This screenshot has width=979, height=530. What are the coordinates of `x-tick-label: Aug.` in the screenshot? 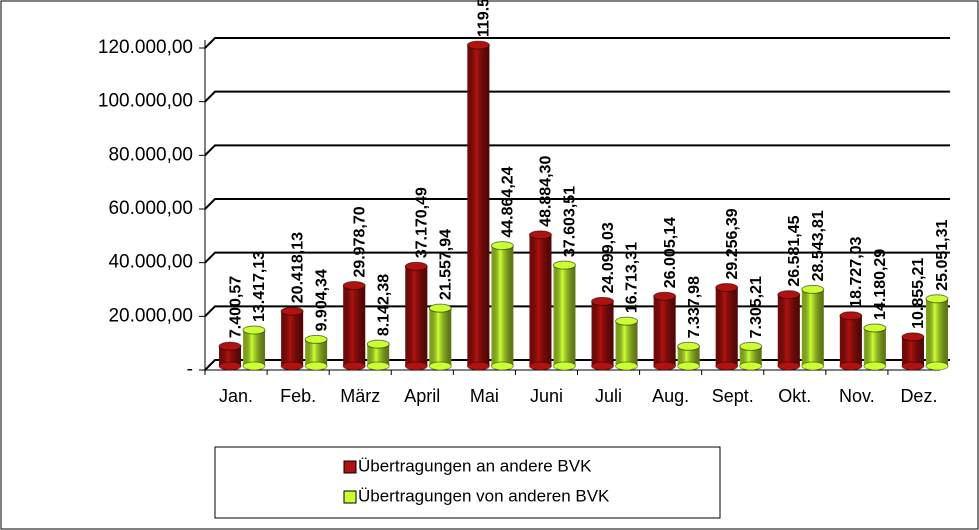 It's located at (670, 396).